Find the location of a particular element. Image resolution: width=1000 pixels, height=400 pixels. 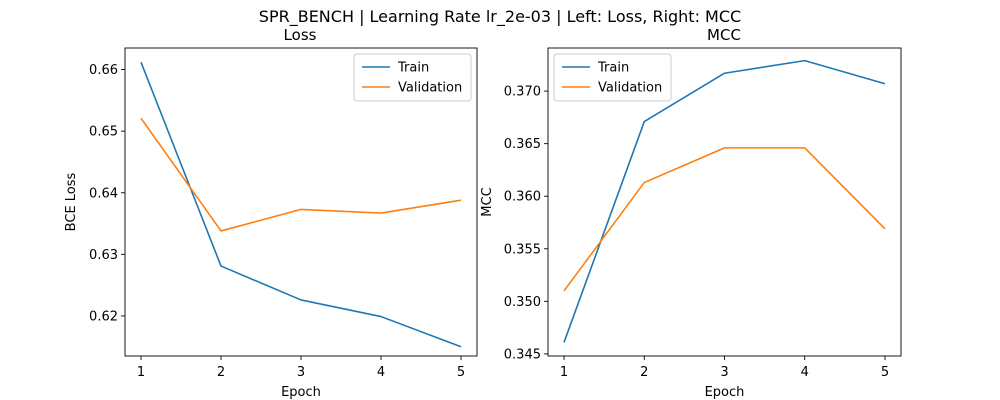

loss-series-validation-line is located at coordinates (301, 174).